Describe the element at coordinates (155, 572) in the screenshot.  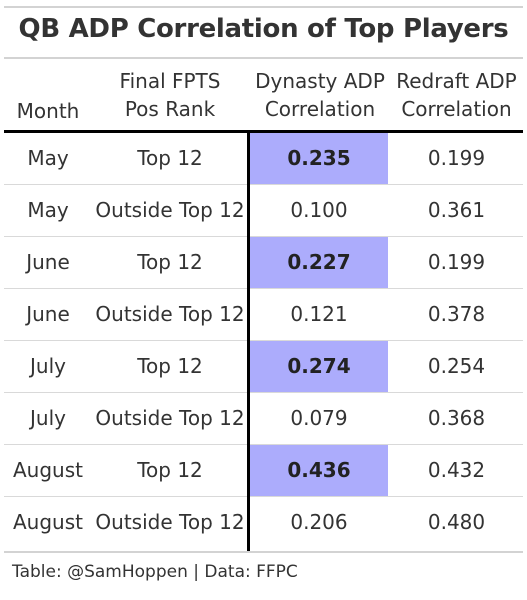
I see `source-note: Table: @SamHoppen | Data: FFPC` at that location.